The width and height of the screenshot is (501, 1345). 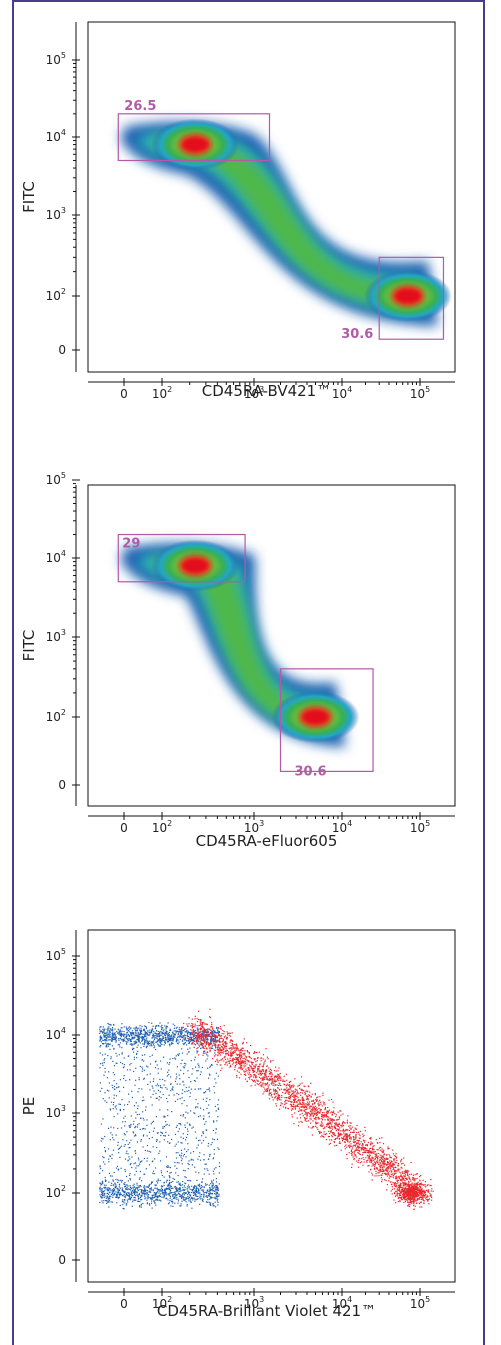 What do you see at coordinates (266, 391) in the screenshot?
I see `x-axis-label: CD45RA-BV421™` at bounding box center [266, 391].